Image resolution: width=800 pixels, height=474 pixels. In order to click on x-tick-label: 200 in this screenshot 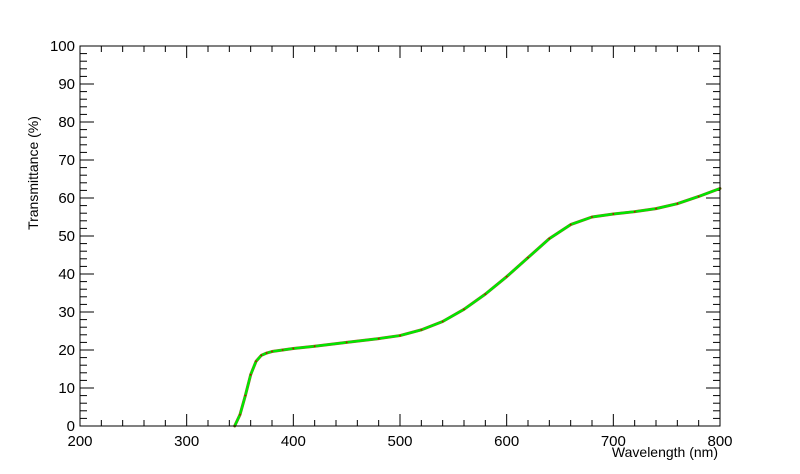, I will do `click(79, 441)`.